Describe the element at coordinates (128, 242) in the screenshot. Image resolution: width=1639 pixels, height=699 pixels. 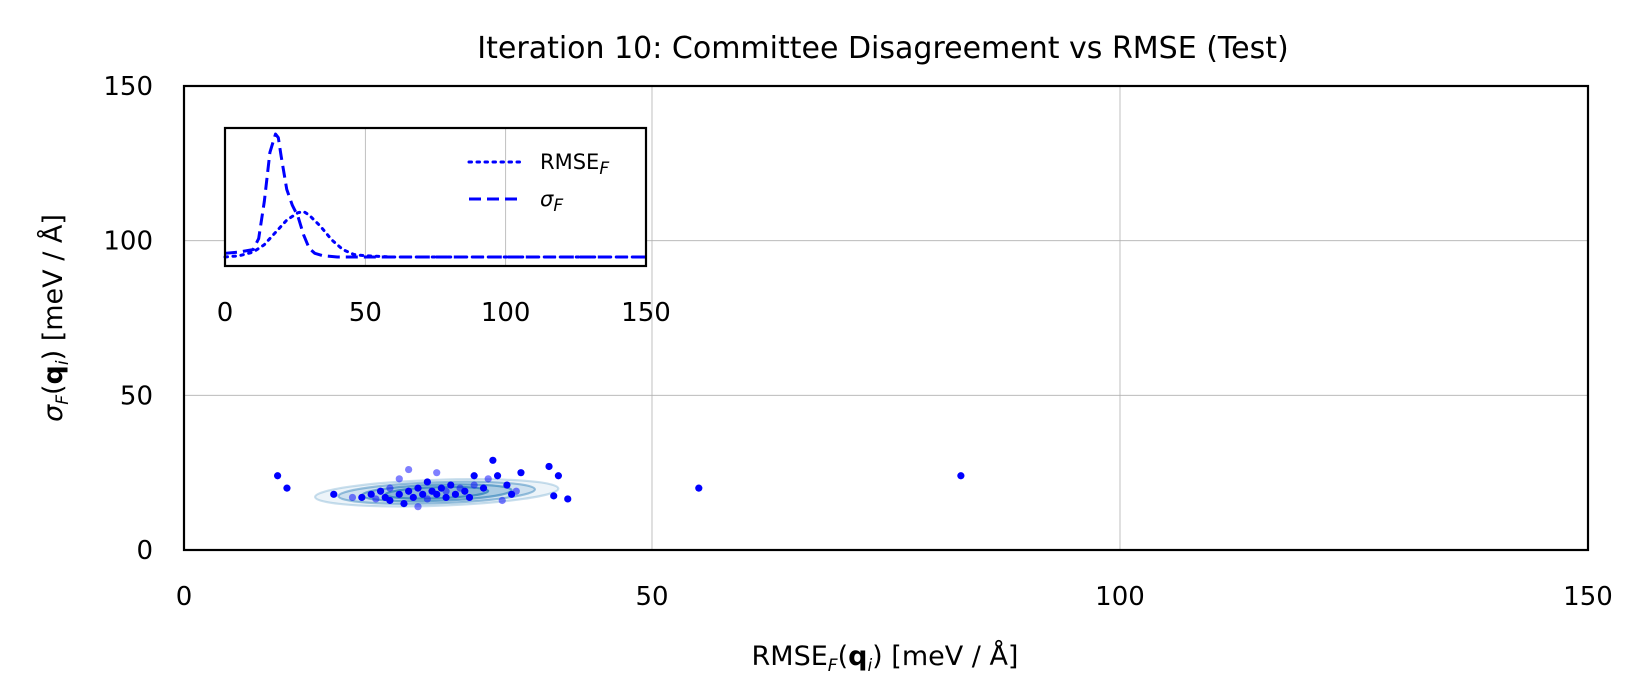
I see `y-tick-label: 100` at that location.